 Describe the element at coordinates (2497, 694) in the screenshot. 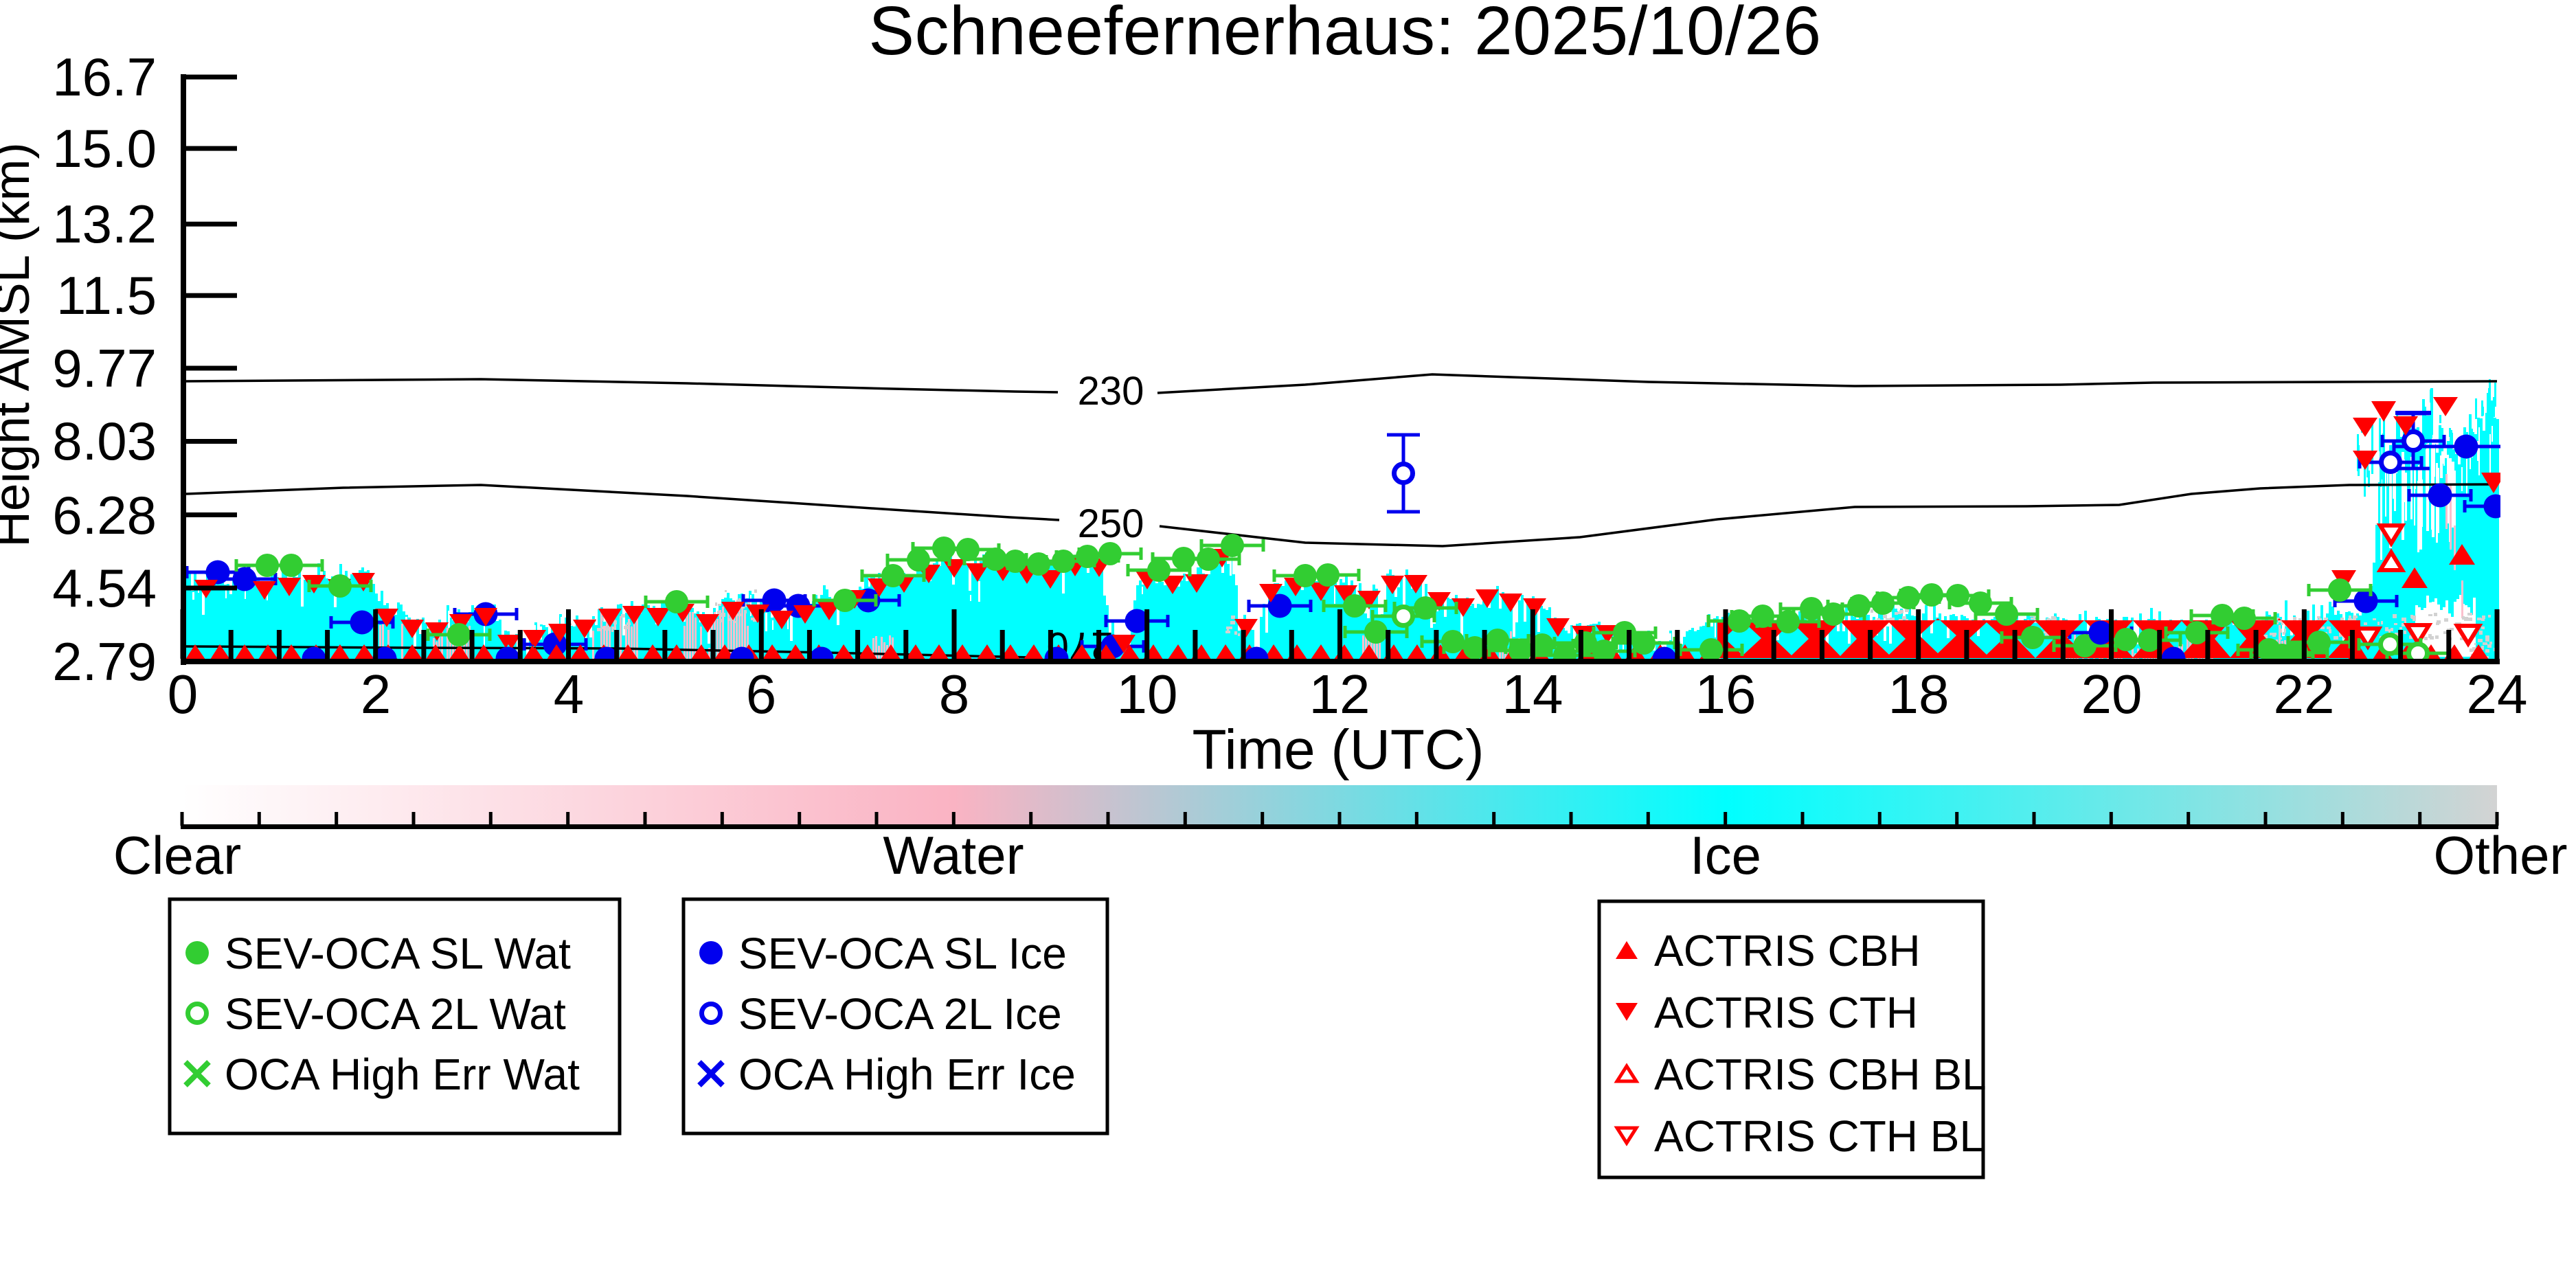

I see `svg-text: 24` at that location.